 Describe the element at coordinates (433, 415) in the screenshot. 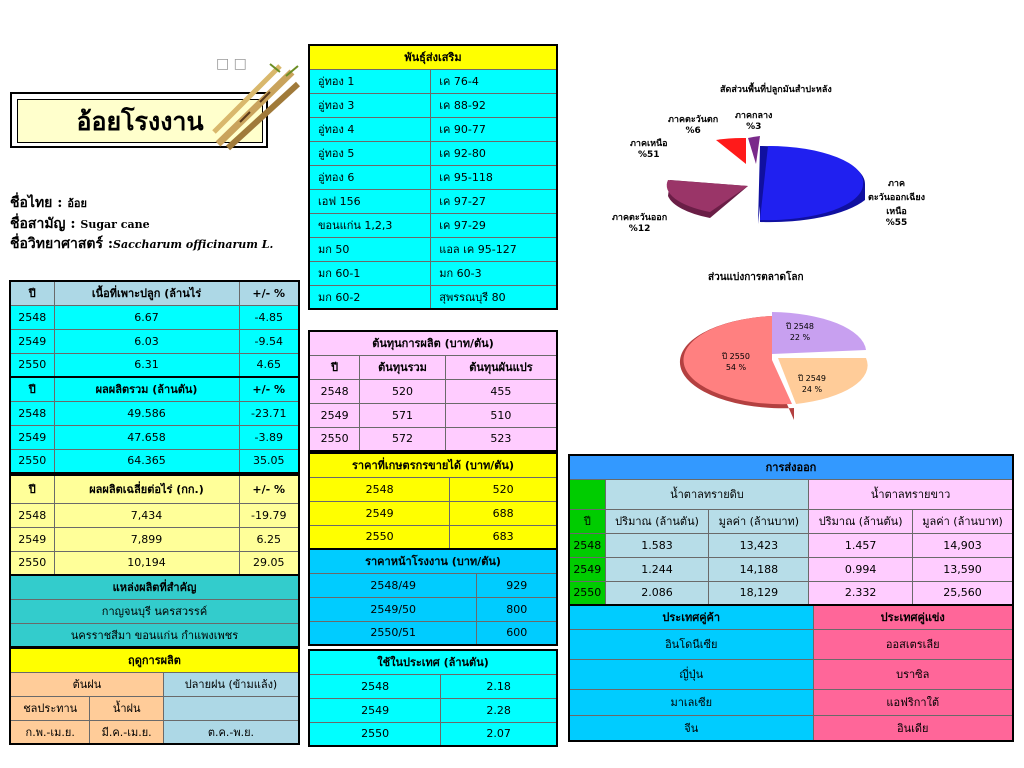

I see `table-row: 2549 571 510` at that location.